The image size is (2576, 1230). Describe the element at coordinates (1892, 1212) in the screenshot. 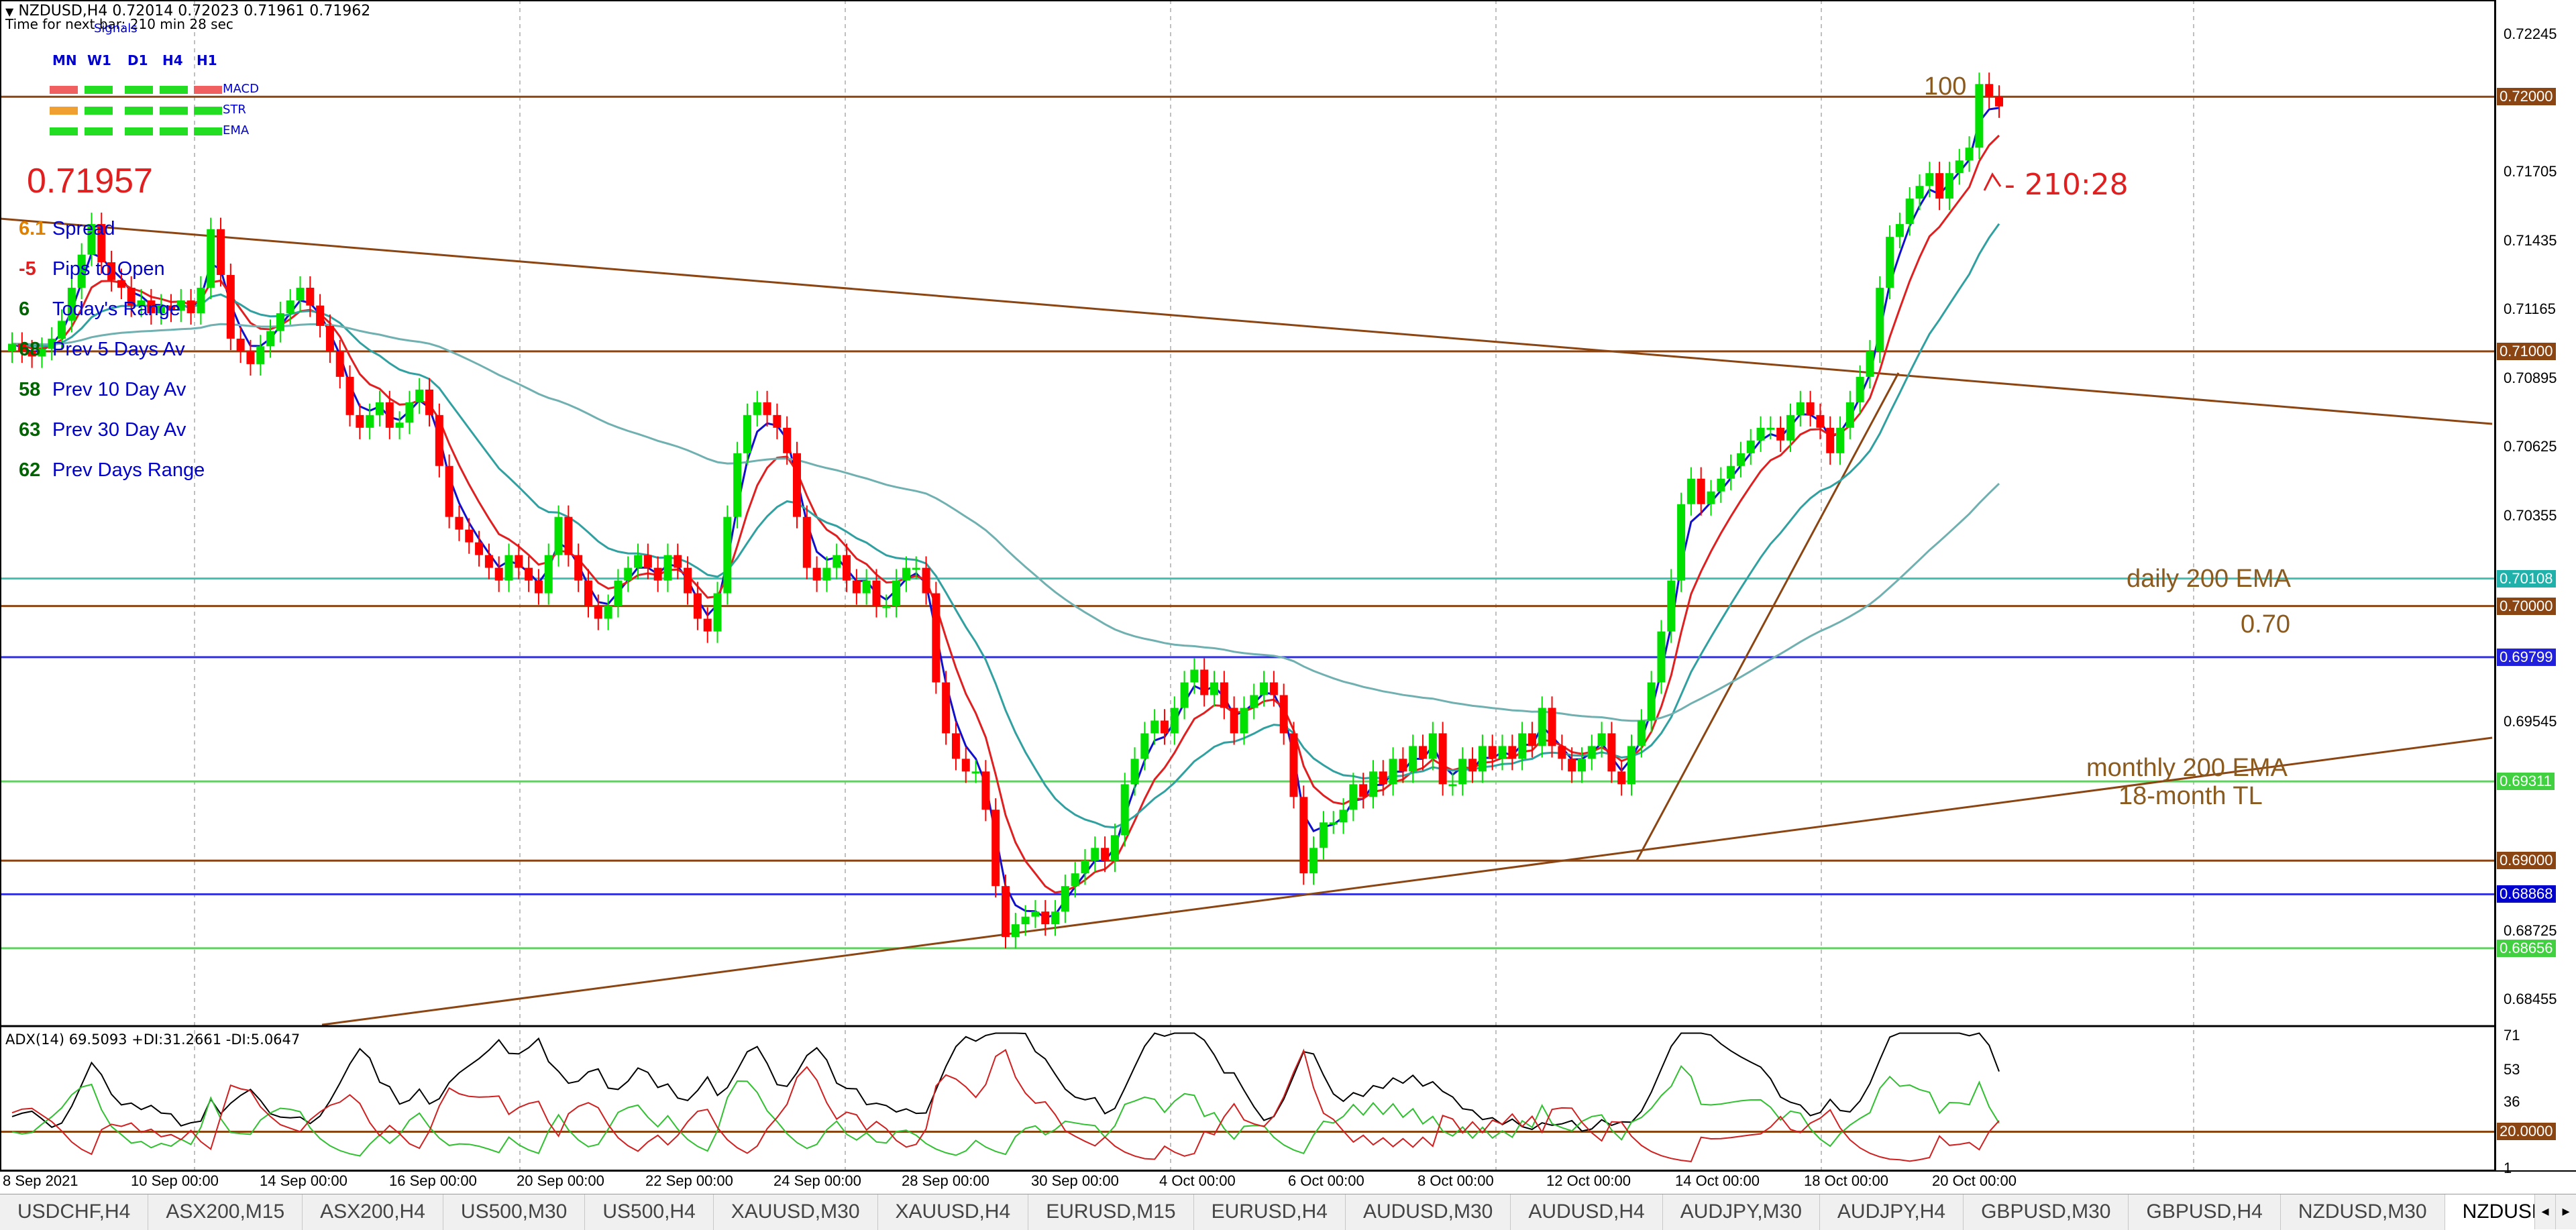

I see `symbol-tab: AUDJPY,H4` at that location.